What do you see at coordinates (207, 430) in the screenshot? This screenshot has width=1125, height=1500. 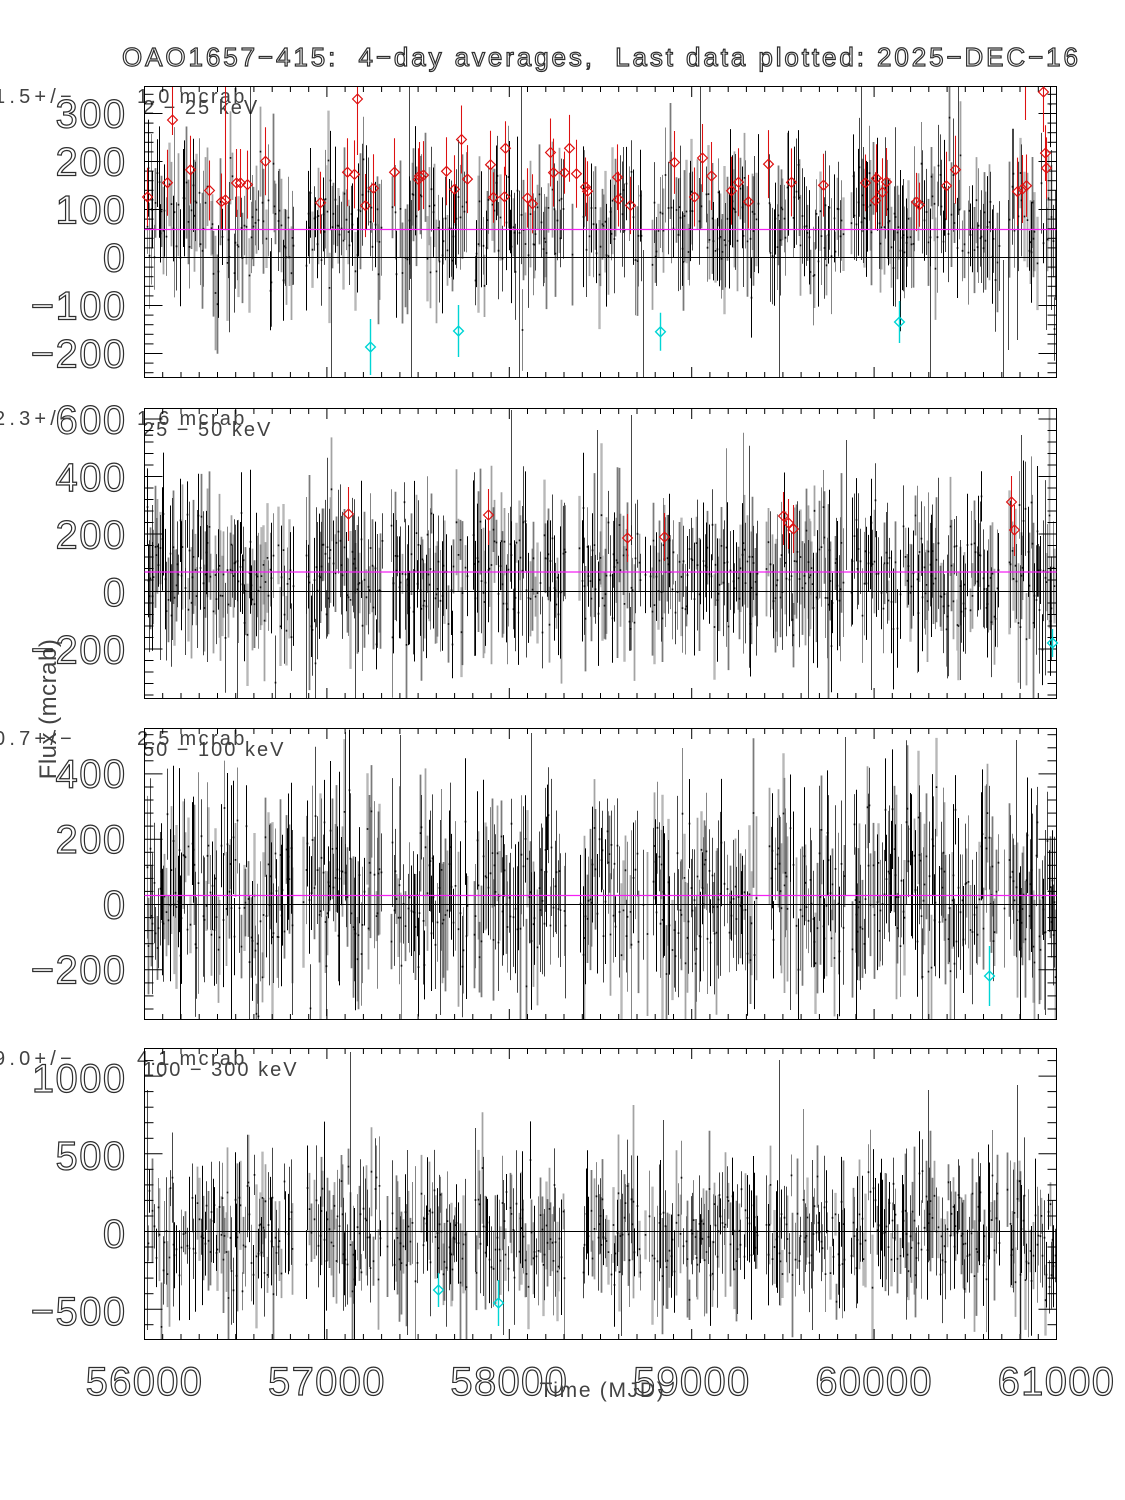 I see `svg-text: 25 − 50 keV` at bounding box center [207, 430].